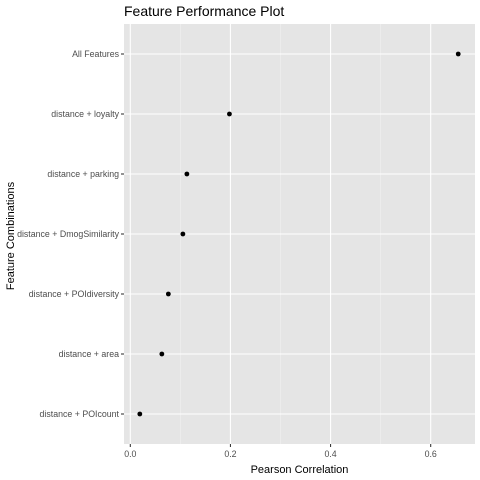 This screenshot has width=480, height=480. Describe the element at coordinates (74, 294) in the screenshot. I see `y-tick-label: distance + POIdiversity` at that location.